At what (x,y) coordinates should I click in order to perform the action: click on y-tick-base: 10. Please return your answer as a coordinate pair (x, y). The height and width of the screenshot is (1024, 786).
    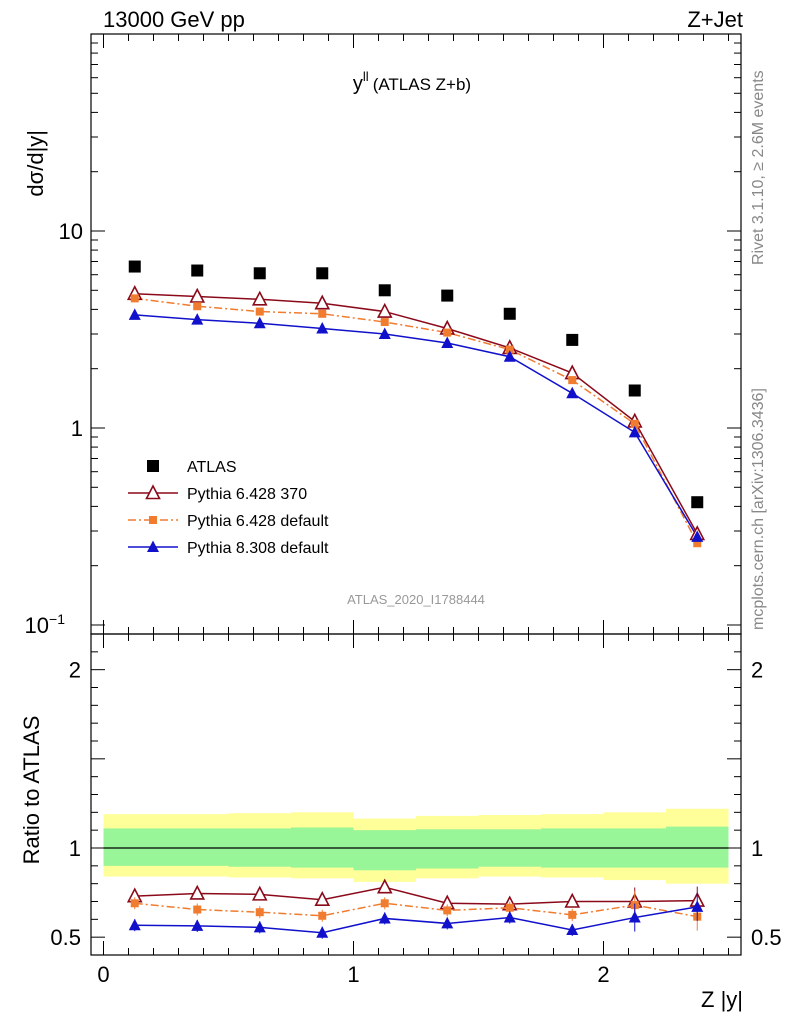
    Looking at the image, I should click on (71, 231).